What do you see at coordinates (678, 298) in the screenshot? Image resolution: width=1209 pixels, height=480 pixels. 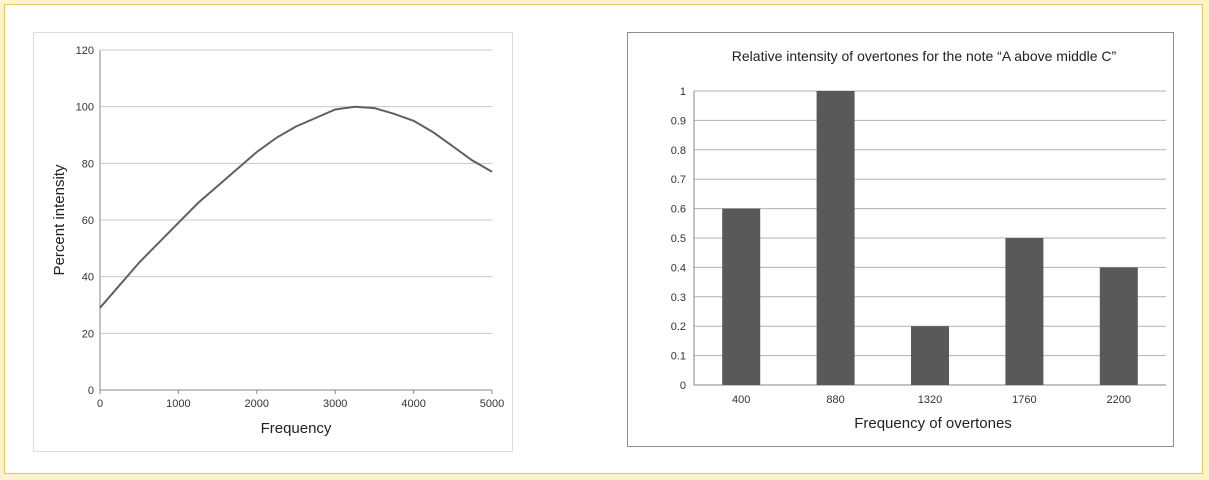 I see `y-tick-label: 0.3` at bounding box center [678, 298].